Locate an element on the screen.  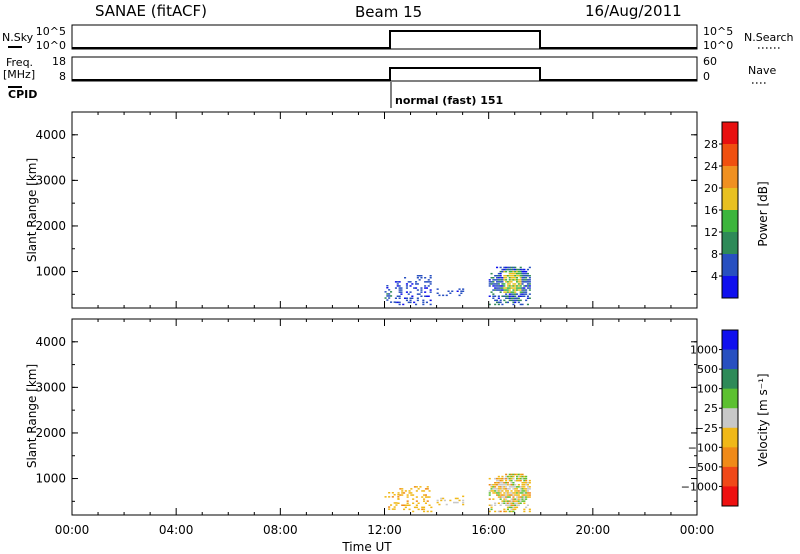
colorbar-tick-label: 20 is located at coordinates (711, 188).